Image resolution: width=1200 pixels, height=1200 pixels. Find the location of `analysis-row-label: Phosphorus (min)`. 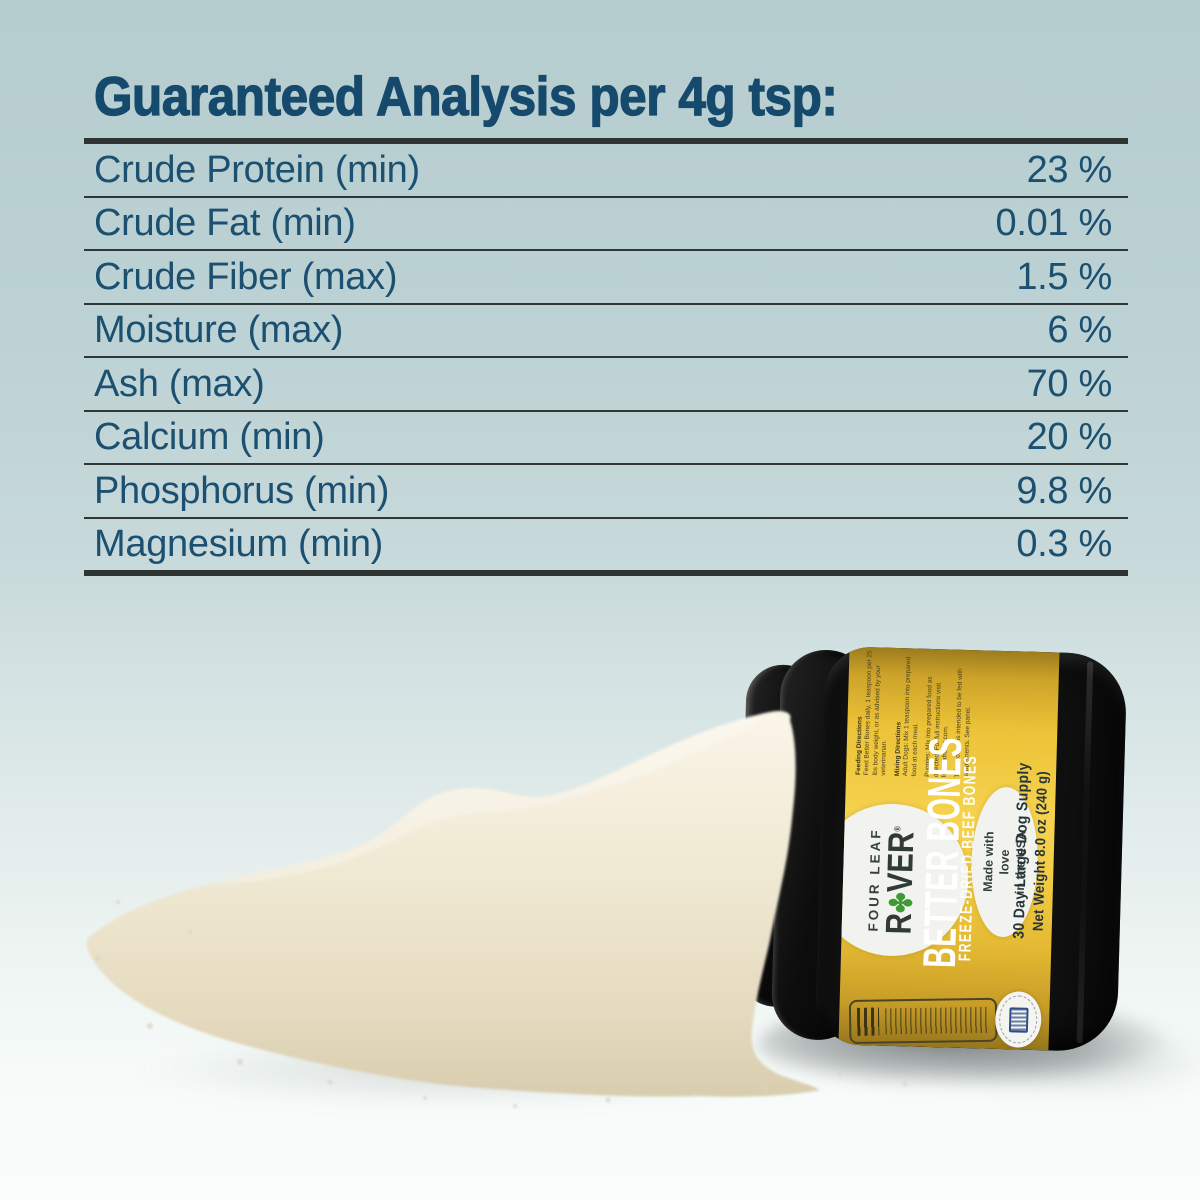

analysis-row-label: Phosphorus (min) is located at coordinates (242, 490).